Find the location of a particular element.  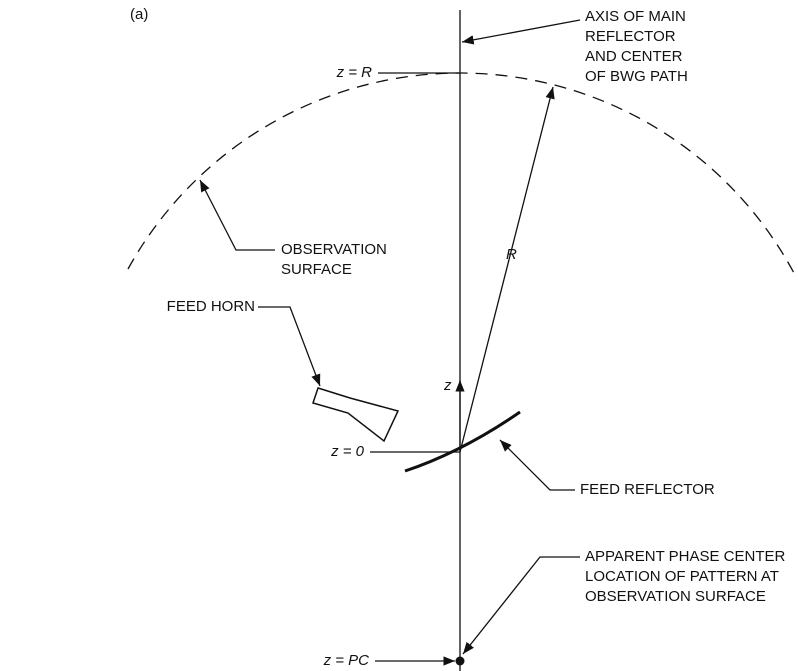

radius-label: R is located at coordinates (511, 254).